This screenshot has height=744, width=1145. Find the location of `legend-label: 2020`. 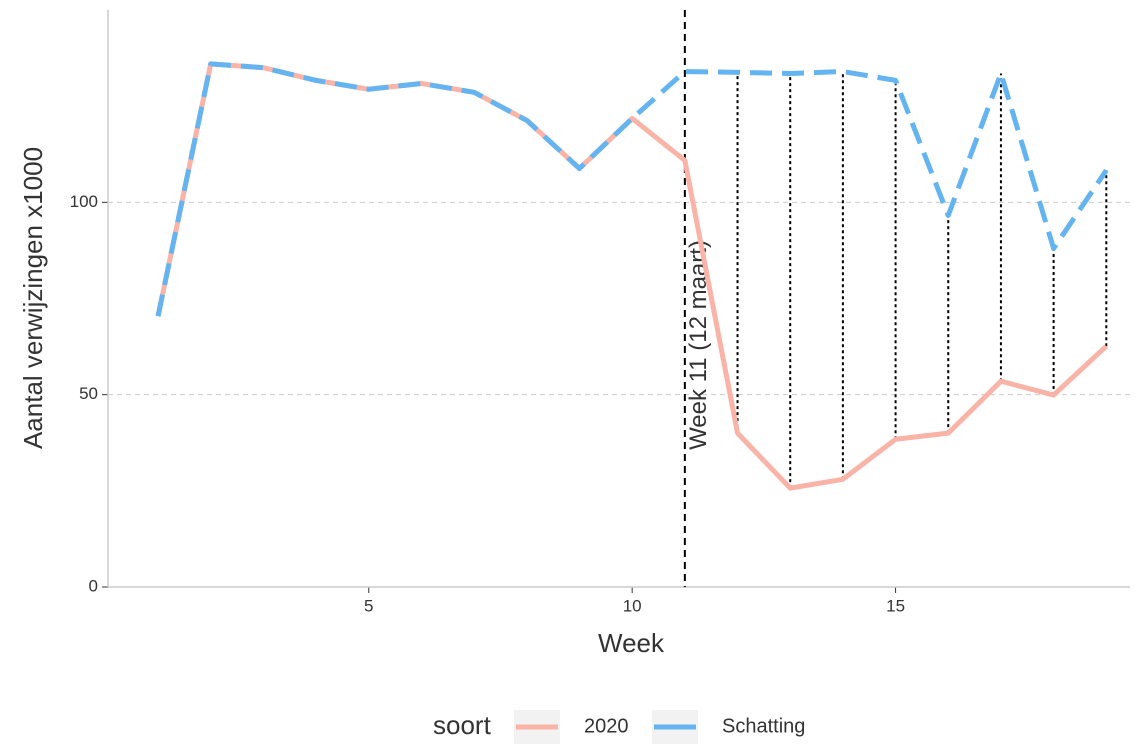

legend-label: 2020 is located at coordinates (606, 726).